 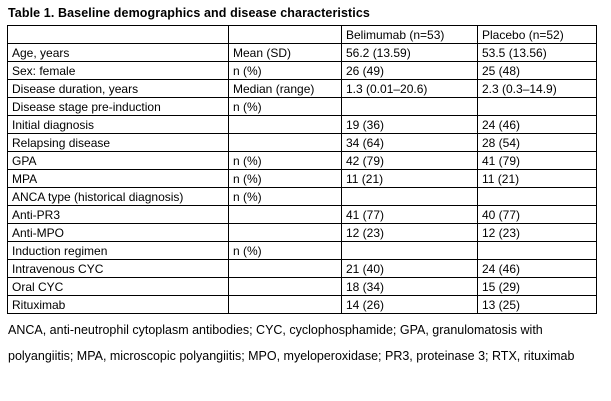 What do you see at coordinates (285, 88) in the screenshot?
I see `row-stat-cell: Median (range)` at bounding box center [285, 88].